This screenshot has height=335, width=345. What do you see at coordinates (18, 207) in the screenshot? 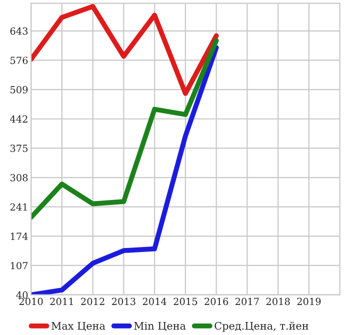
I see `y-tick-label: 241` at bounding box center [18, 207].